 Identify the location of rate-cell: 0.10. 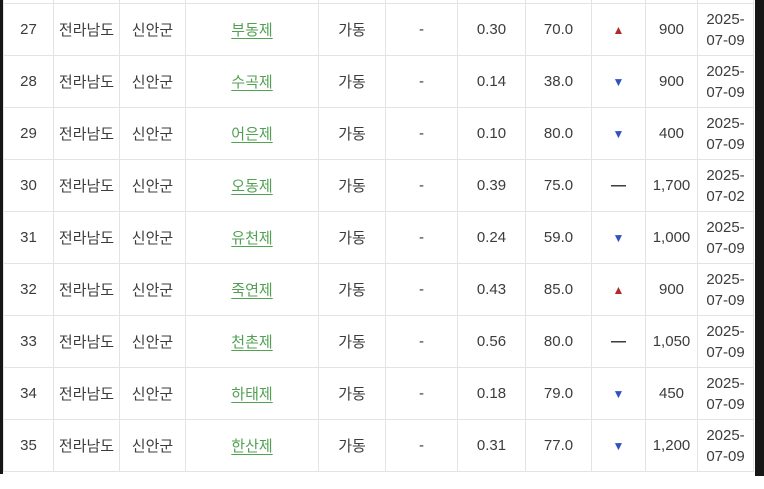
(491, 133).